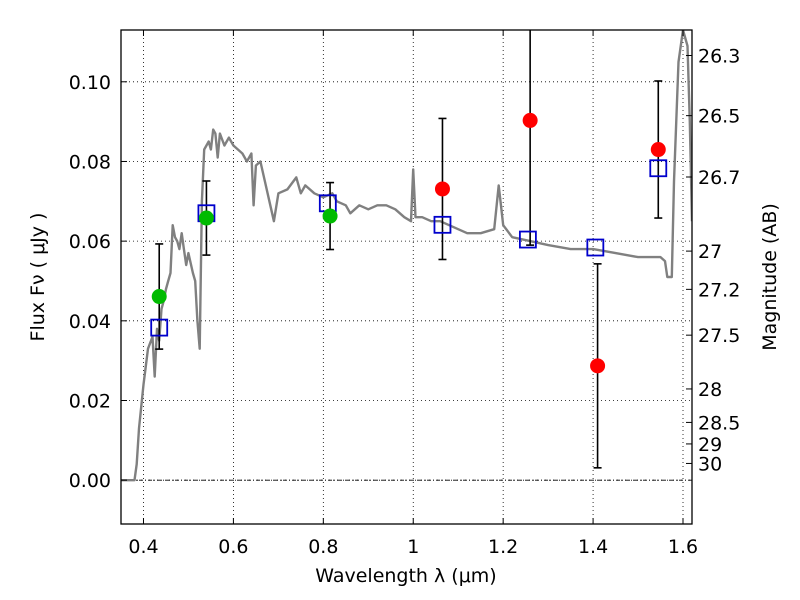  I want to click on y-tick-label: 0.10, so click(90, 83).